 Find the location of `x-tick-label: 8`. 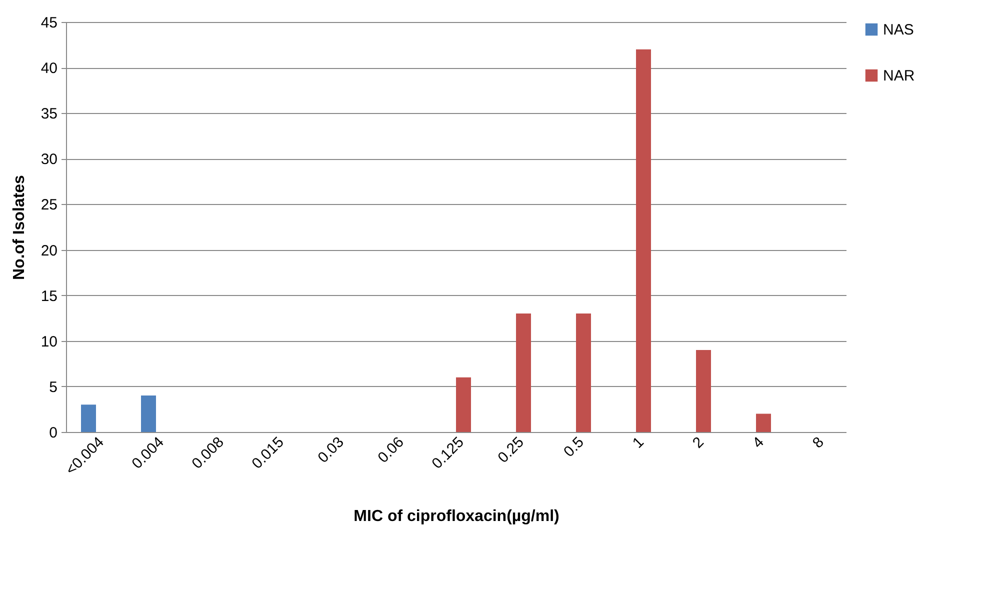

x-tick-label: 8 is located at coordinates (818, 443).